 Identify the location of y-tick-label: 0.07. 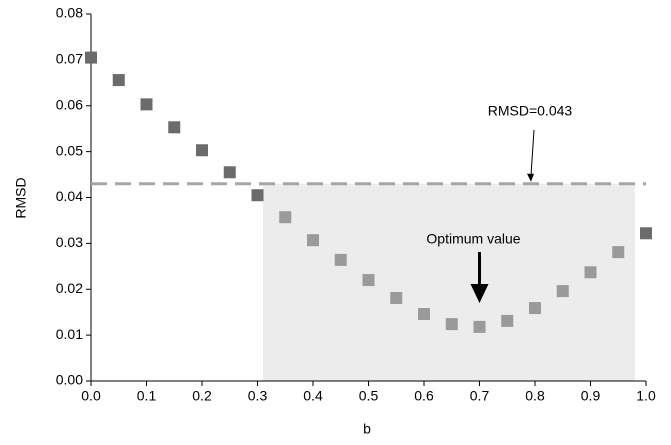
(69, 59).